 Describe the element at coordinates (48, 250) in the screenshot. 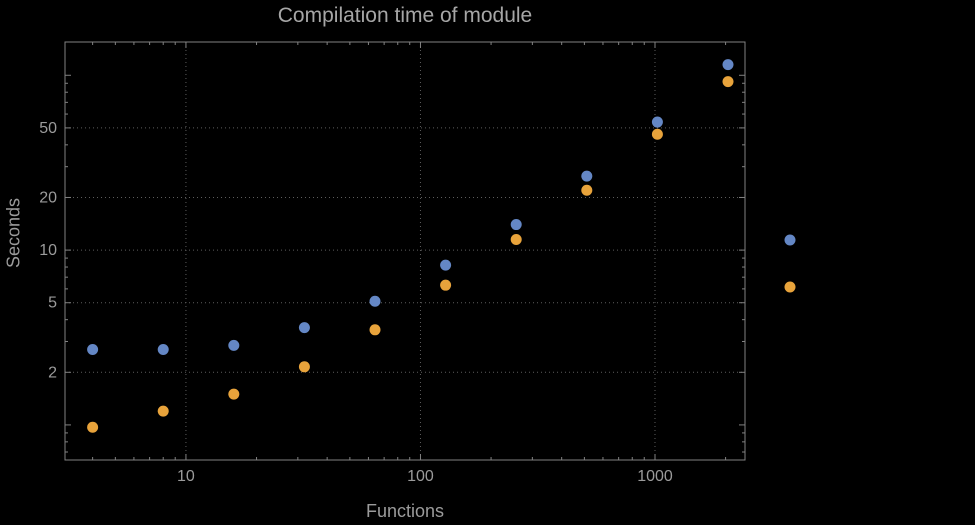

I see `y-tick-label: 10` at that location.